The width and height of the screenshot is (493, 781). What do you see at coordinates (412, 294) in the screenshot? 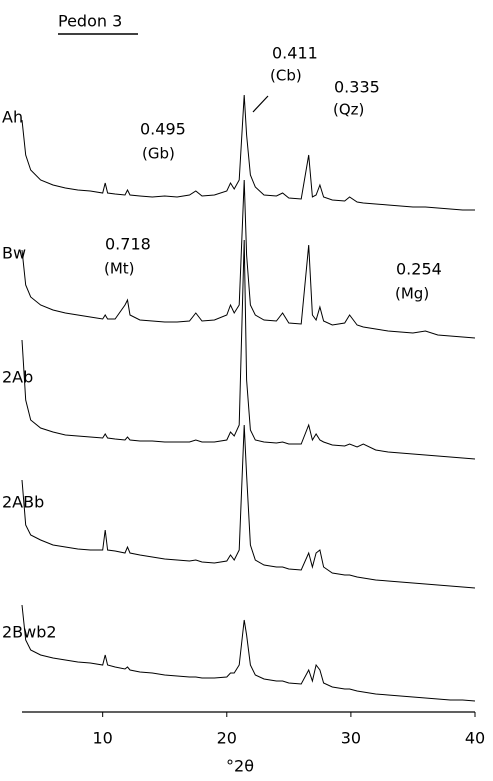
I see `peak-annotation: (Mg)` at bounding box center [412, 294].